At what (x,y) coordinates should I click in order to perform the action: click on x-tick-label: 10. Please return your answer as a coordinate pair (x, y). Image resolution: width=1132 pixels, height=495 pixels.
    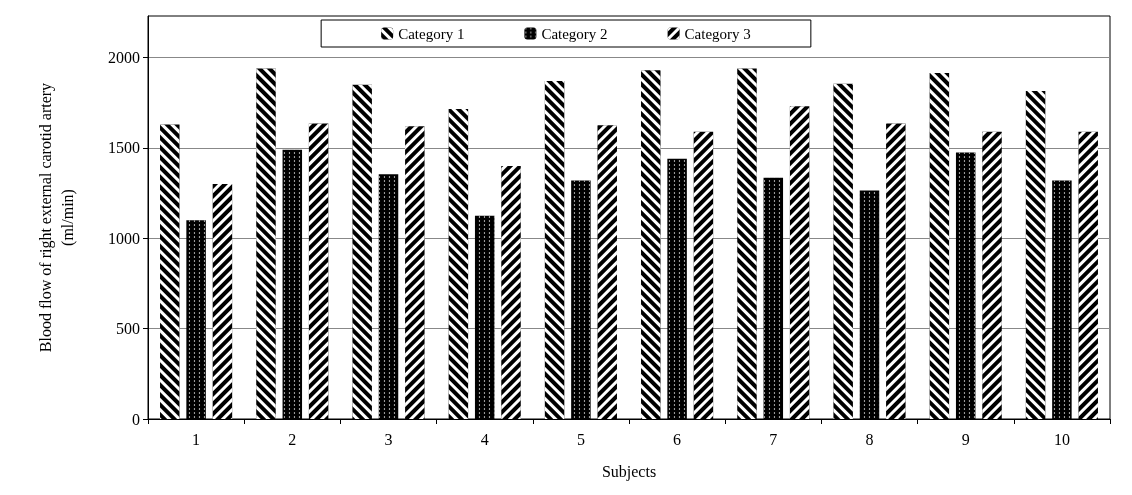
    Looking at the image, I should click on (1061, 439).